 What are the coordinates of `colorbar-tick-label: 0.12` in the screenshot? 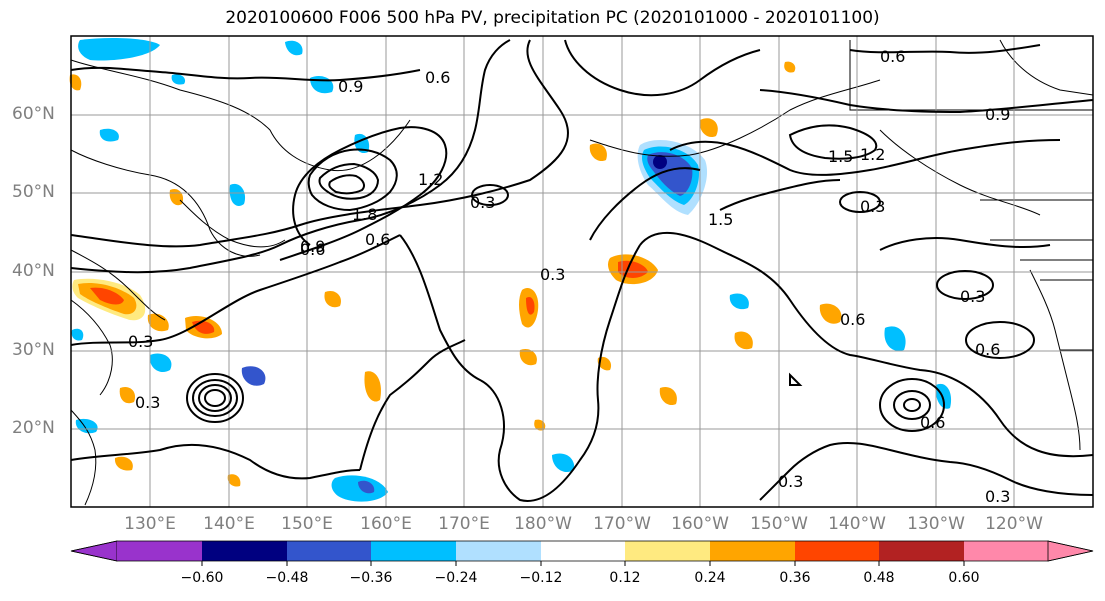 It's located at (625, 578).